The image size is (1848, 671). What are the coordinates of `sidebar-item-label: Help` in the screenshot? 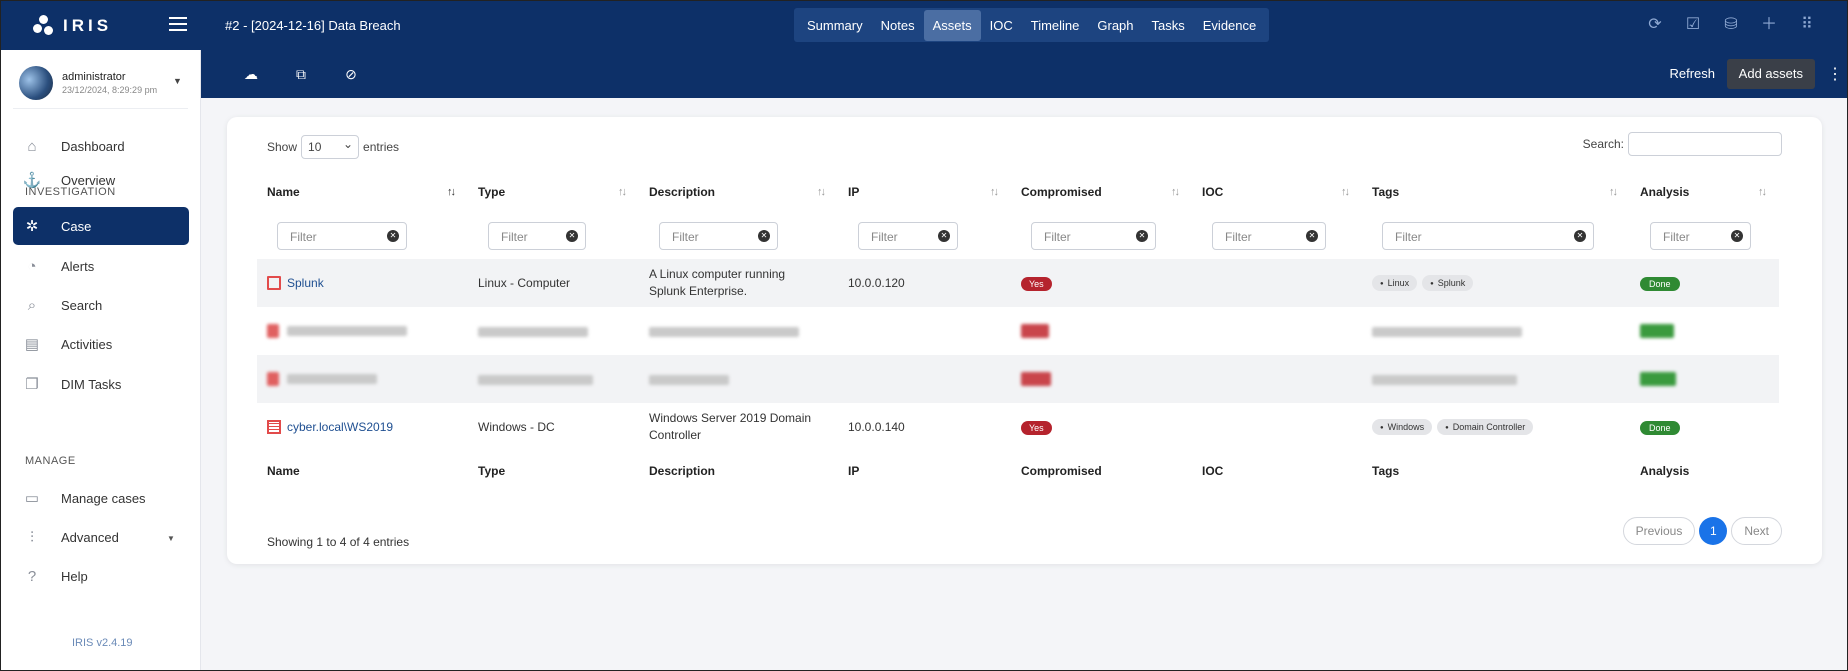 It's located at (74, 576).